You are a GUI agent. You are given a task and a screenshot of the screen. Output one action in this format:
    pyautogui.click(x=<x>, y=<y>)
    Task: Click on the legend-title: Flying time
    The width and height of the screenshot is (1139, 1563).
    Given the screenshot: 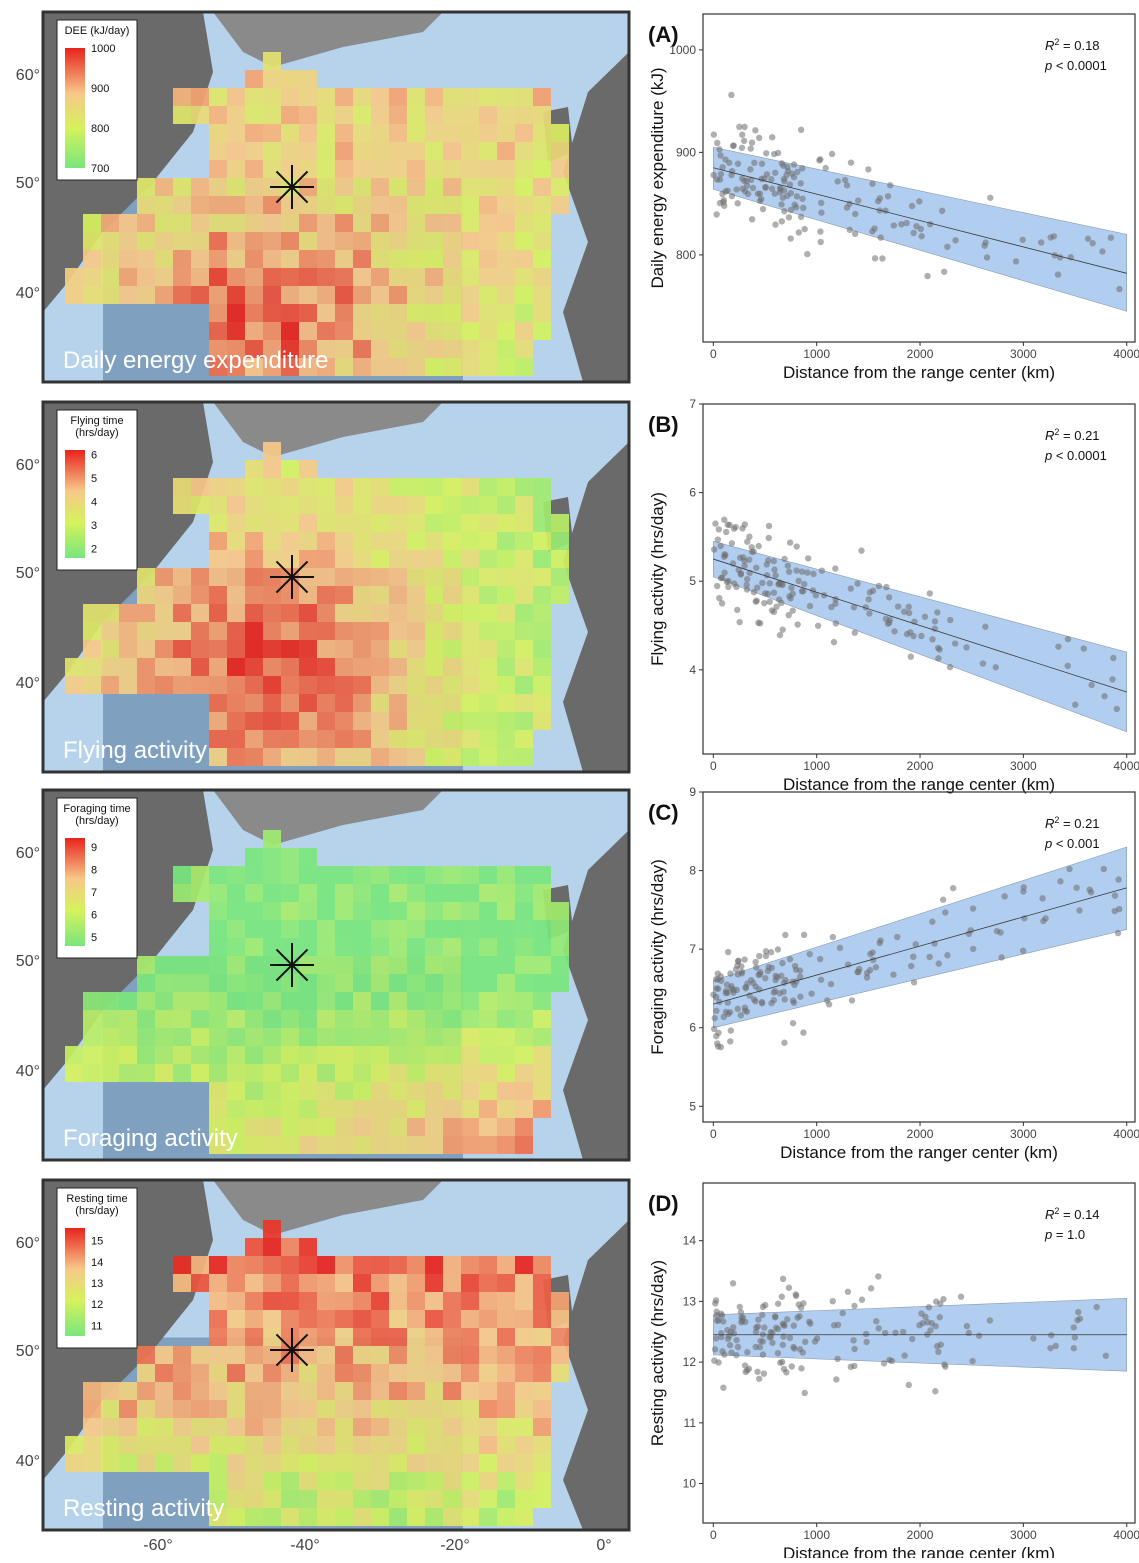 What is the action you would take?
    pyautogui.click(x=96, y=421)
    